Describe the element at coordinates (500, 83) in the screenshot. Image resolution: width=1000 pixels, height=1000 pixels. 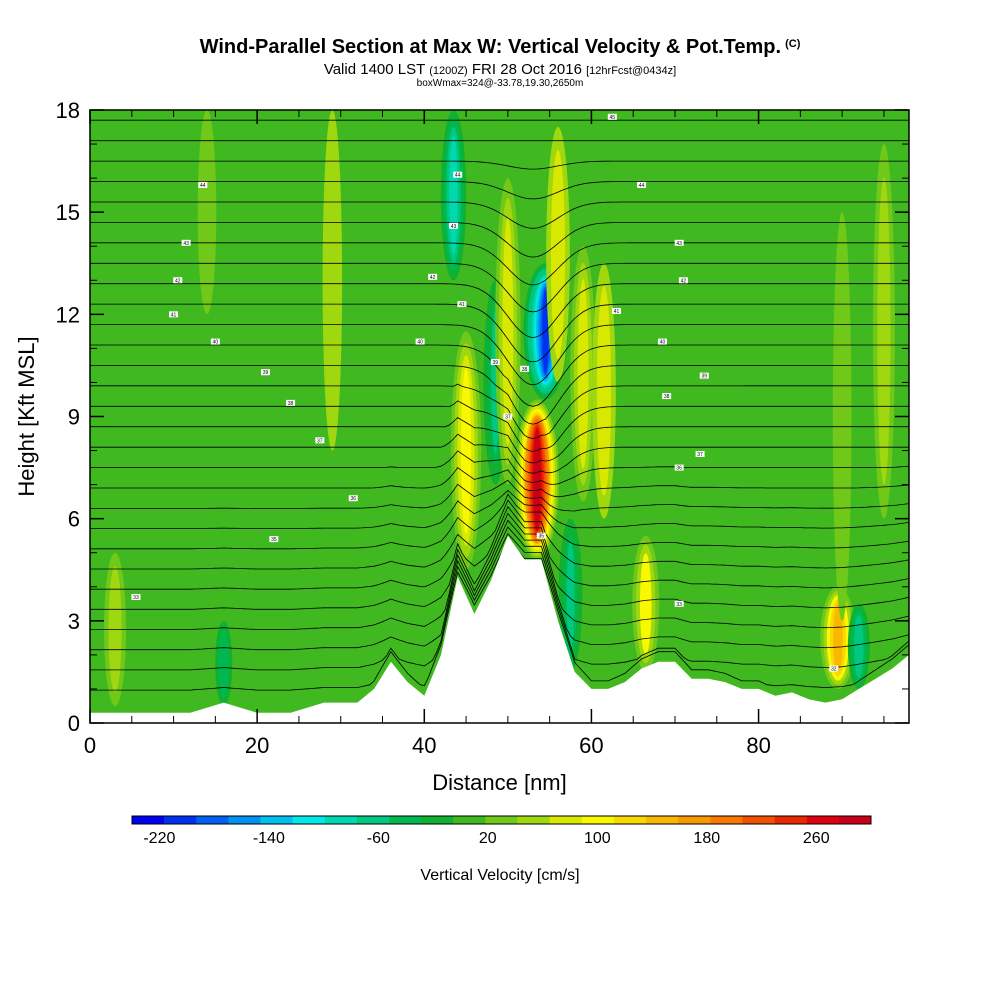
I see `chart-subtitle-2: boxWmax=324@-33.78,19.30,2650m` at that location.